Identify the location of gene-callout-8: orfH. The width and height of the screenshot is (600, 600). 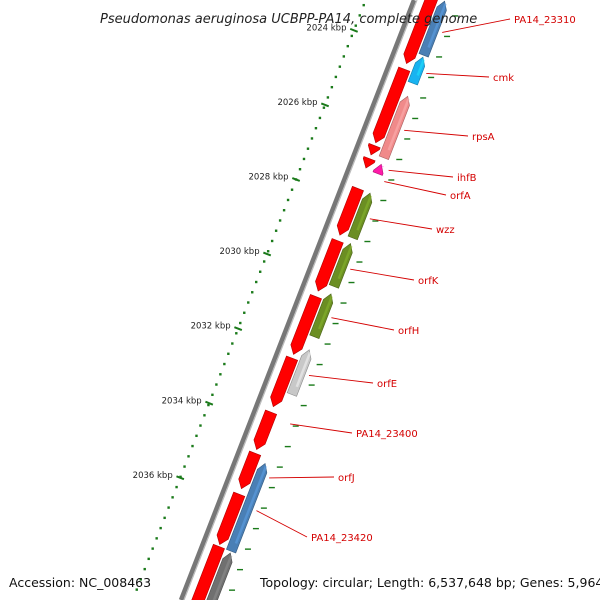
(375, 327).